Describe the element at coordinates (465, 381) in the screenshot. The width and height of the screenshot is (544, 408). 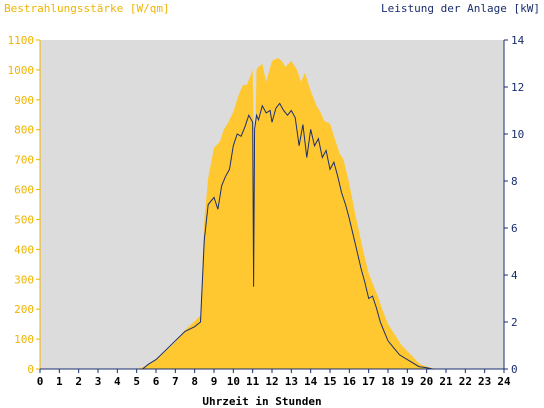
I see `x-tick-label: 22` at that location.